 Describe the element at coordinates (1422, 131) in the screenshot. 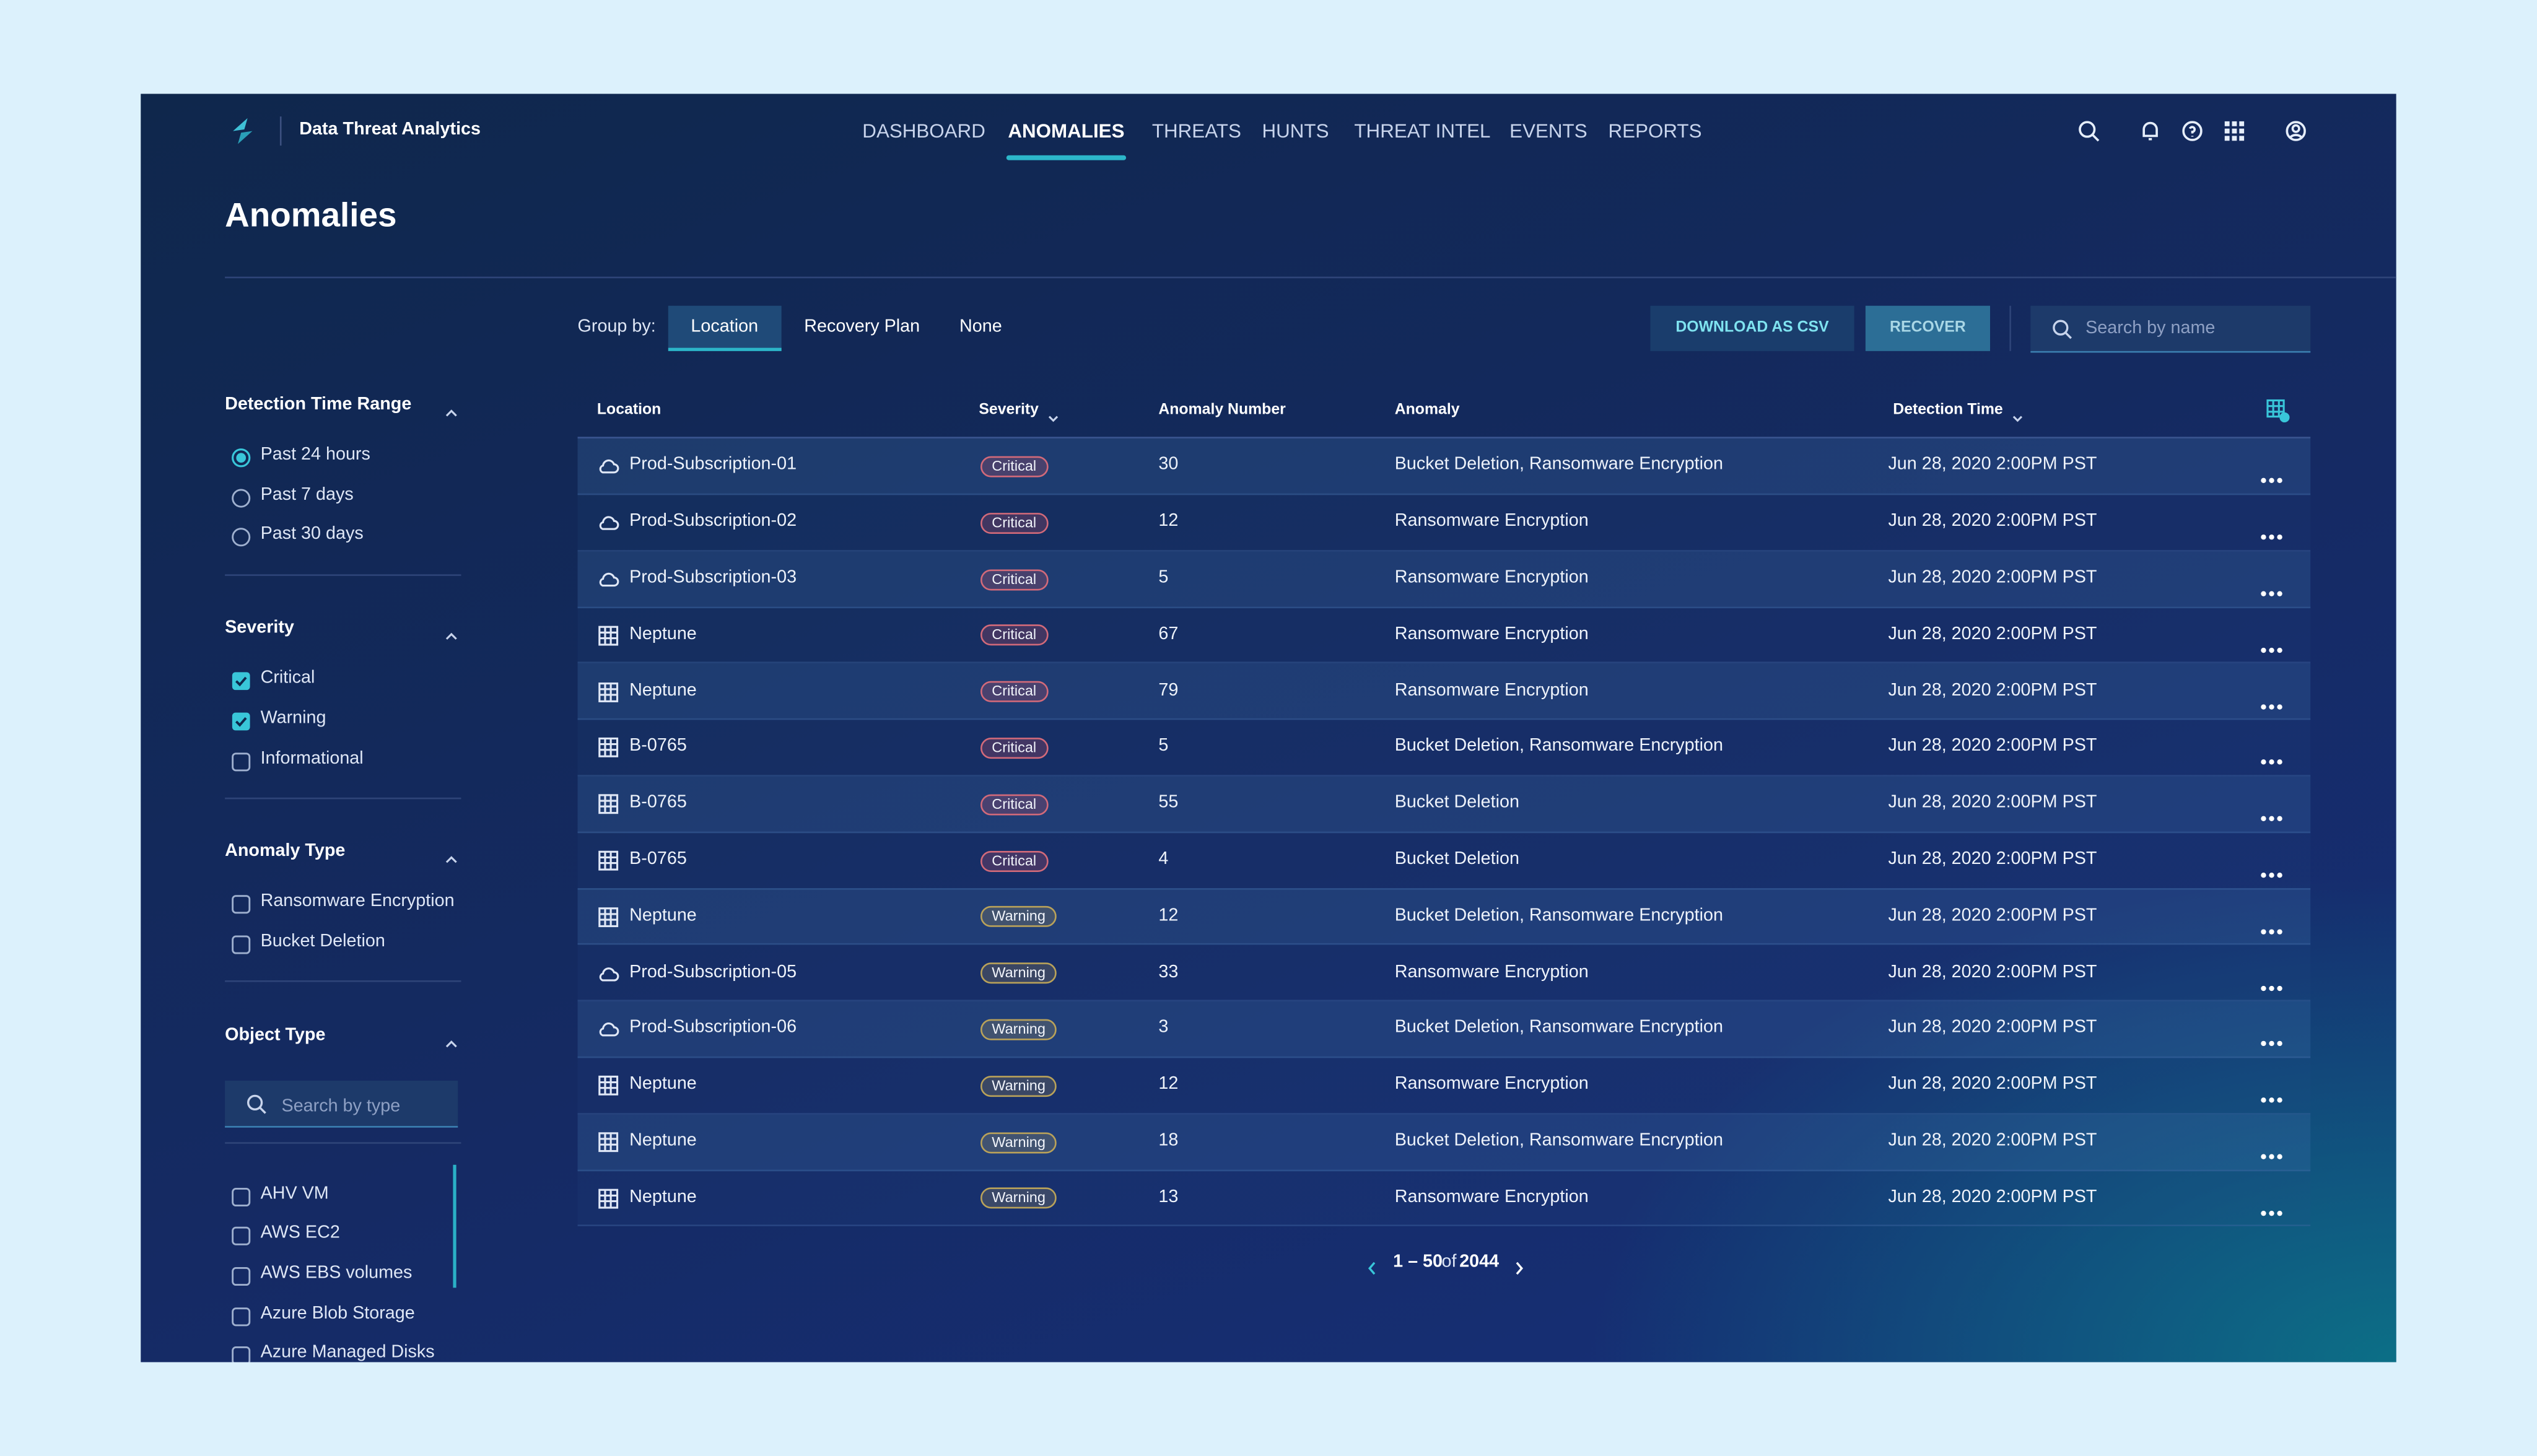

I see `nav-item: THREAT INTEL` at that location.